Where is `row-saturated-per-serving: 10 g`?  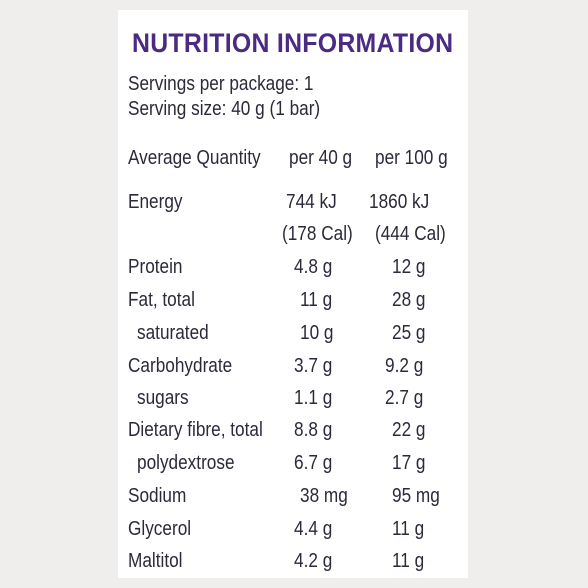 row-saturated-per-serving: 10 g is located at coordinates (317, 333).